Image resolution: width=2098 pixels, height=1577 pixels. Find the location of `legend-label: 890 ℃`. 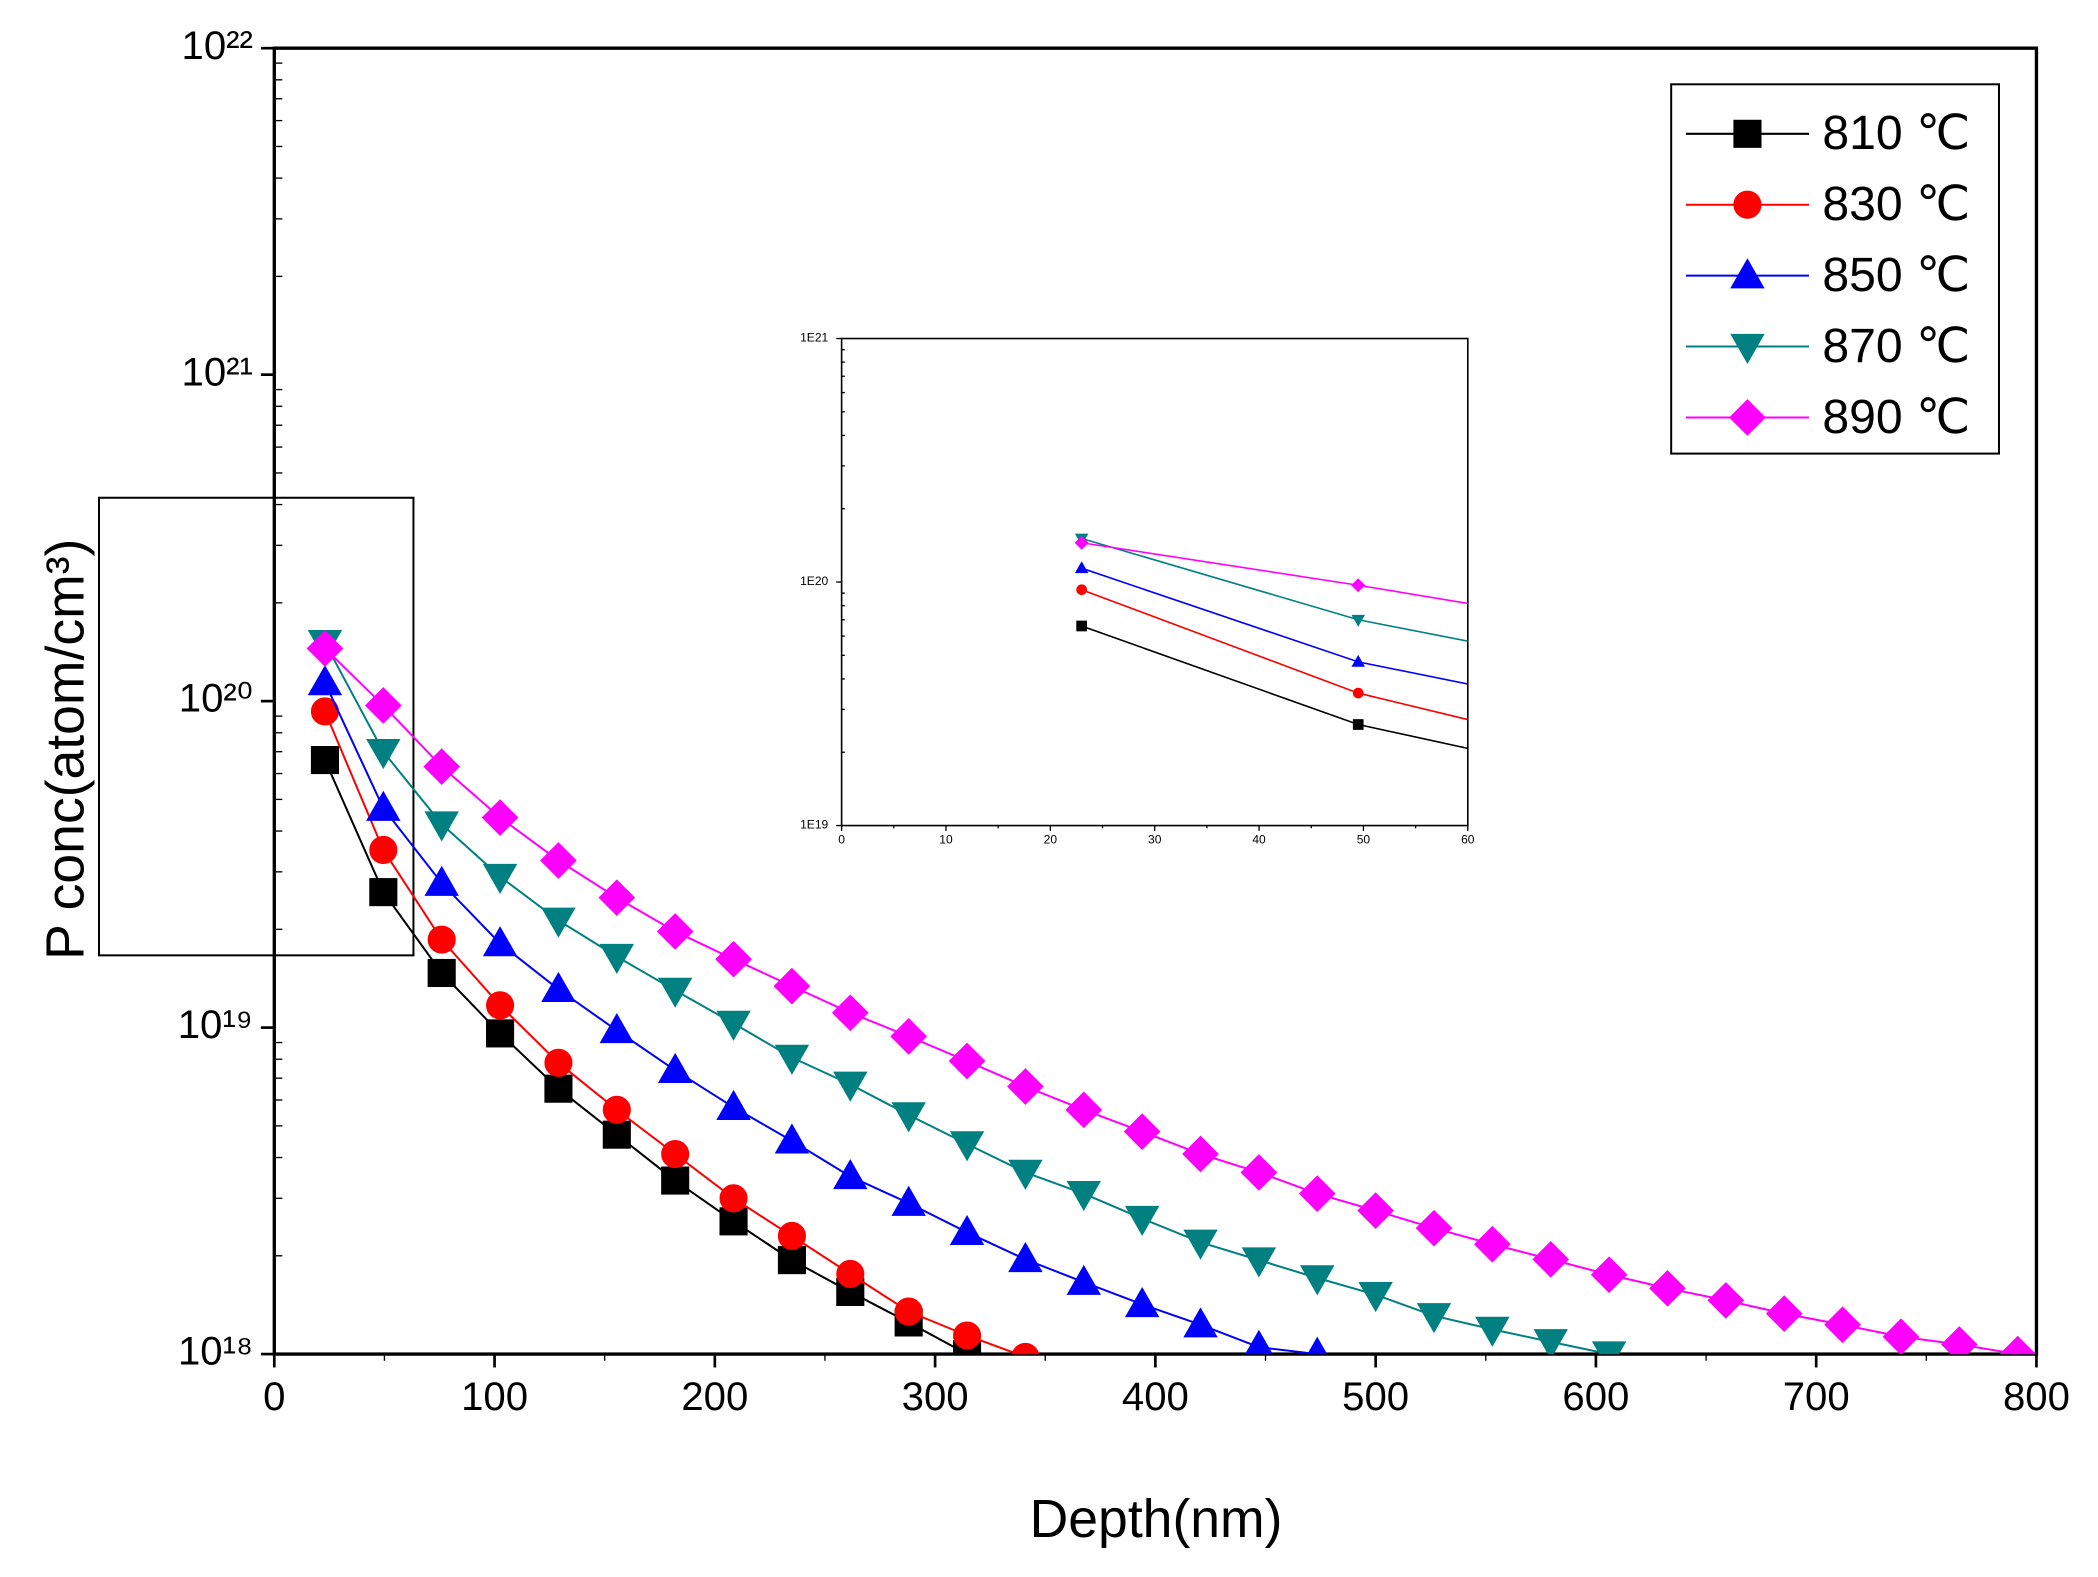

legend-label: 890 ℃ is located at coordinates (1896, 417).